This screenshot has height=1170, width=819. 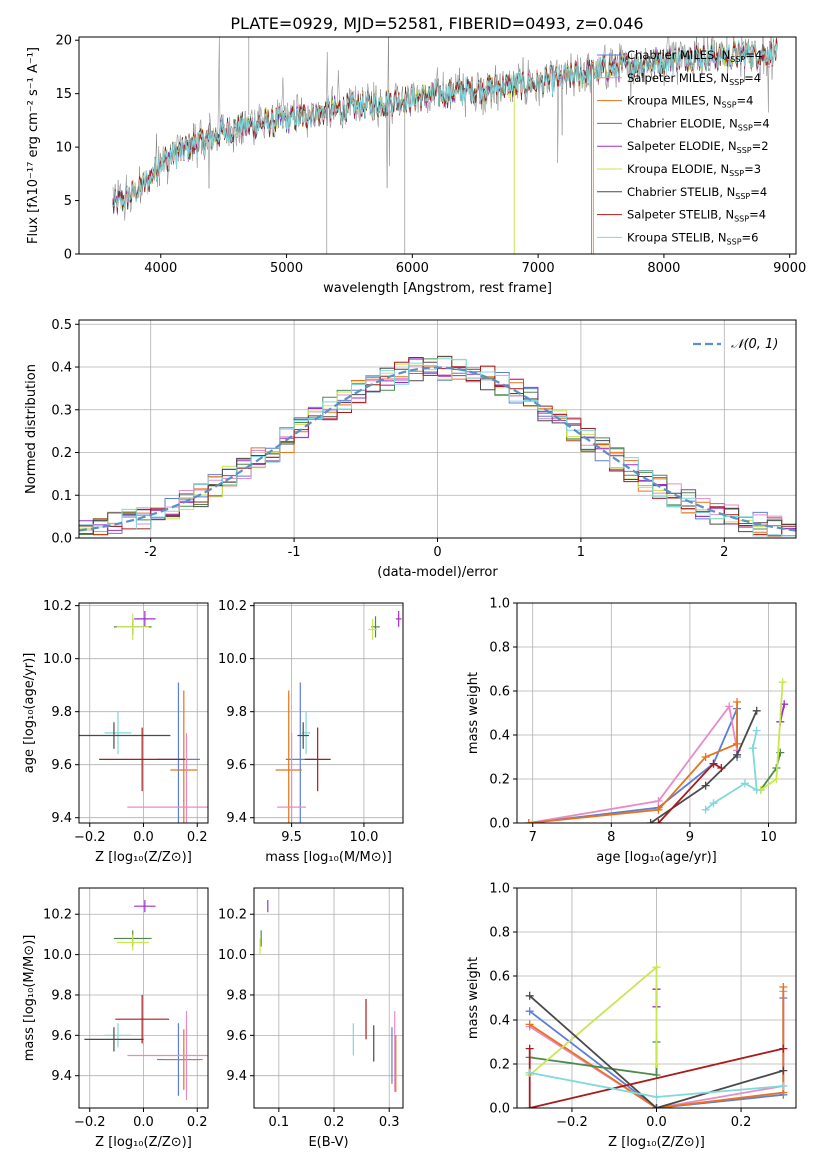 I want to click on x-tick-label: 10.0, so click(x=363, y=837).